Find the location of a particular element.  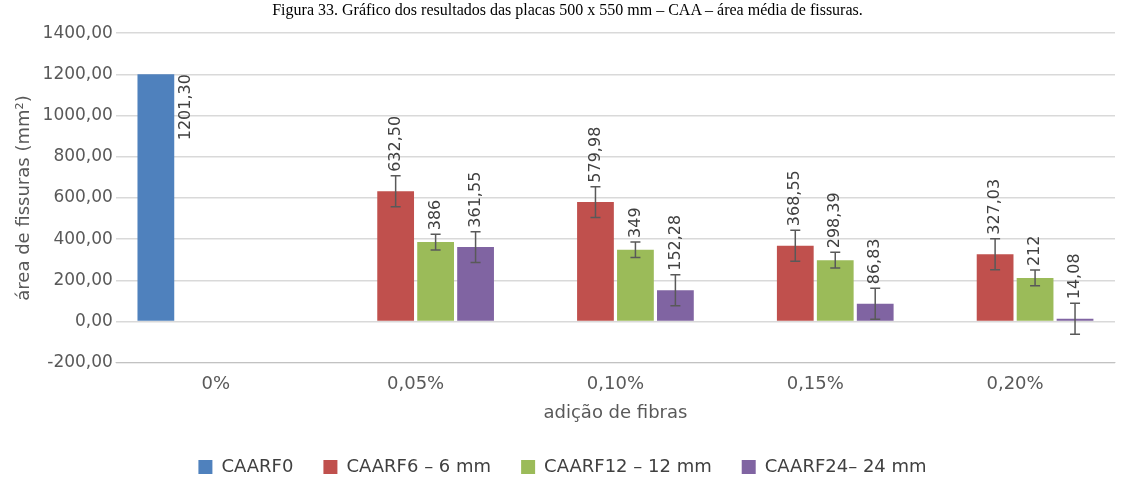

y-tick-label: 200,00 is located at coordinates (83, 278).